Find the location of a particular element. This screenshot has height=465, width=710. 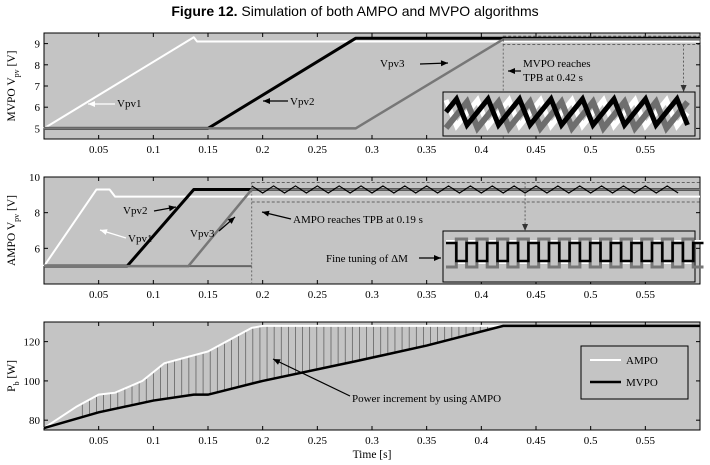

y-tick-label: 5 is located at coordinates (38, 129).